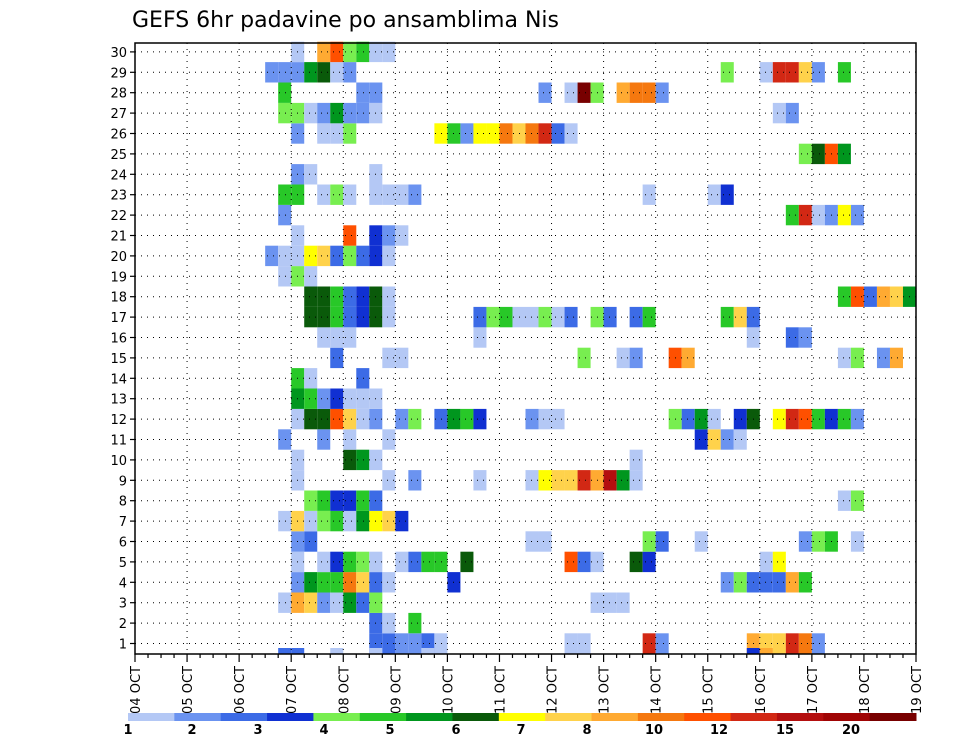 The image size is (960, 742). Describe the element at coordinates (553, 690) in the screenshot. I see `x-tick-label: 12 OCT` at that location.